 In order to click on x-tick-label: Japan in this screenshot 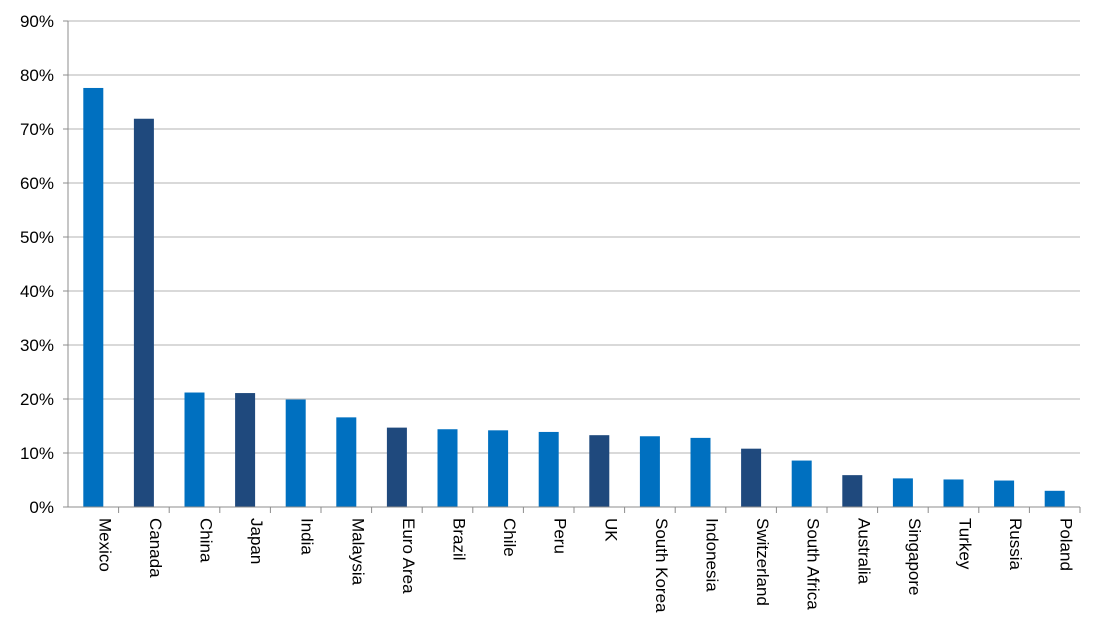, I will do `click(256, 541)`.